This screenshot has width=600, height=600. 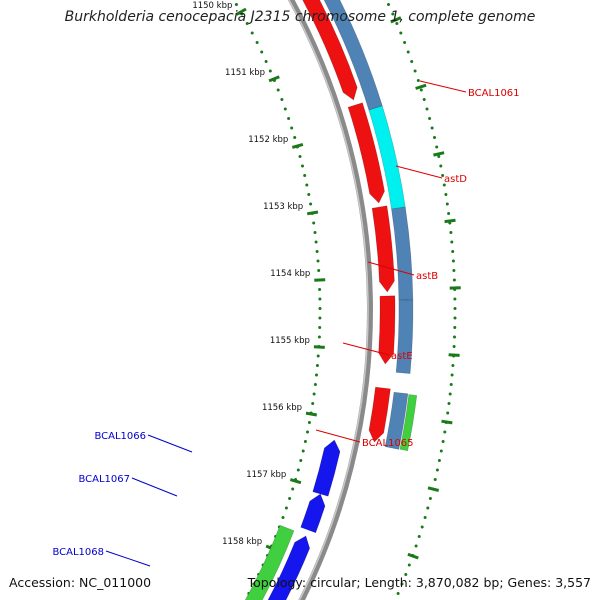 What do you see at coordinates (427, 276) in the screenshot?
I see `gene-label: astB` at bounding box center [427, 276].